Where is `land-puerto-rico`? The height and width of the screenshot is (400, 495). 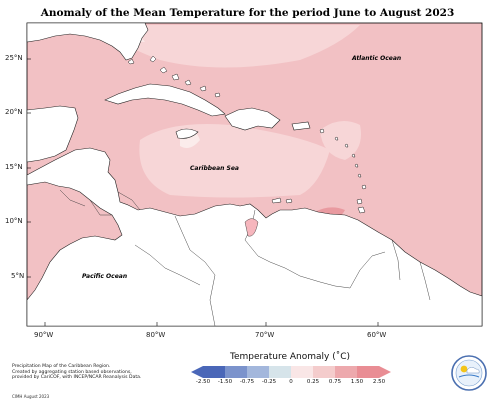 land-puerto-rico is located at coordinates (301, 126).